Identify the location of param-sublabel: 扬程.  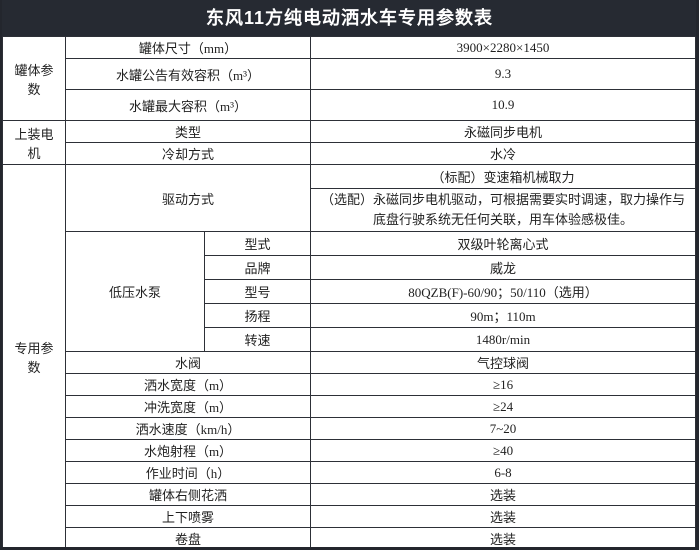
(257, 316).